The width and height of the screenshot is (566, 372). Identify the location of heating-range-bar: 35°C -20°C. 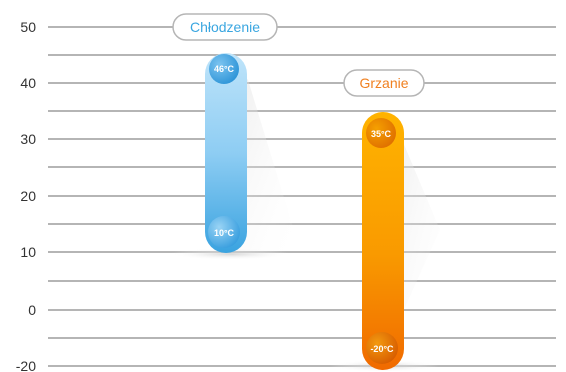
(384, 242).